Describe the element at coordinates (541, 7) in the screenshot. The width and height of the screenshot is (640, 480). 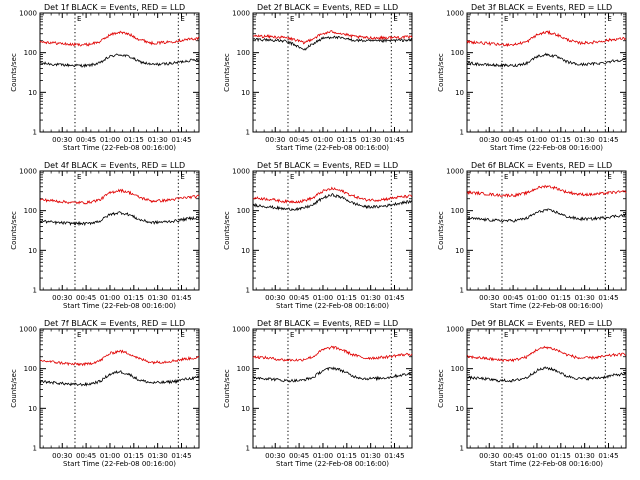
I see `panel-title: Det 3f BLACK = Events, RED = LLD` at that location.